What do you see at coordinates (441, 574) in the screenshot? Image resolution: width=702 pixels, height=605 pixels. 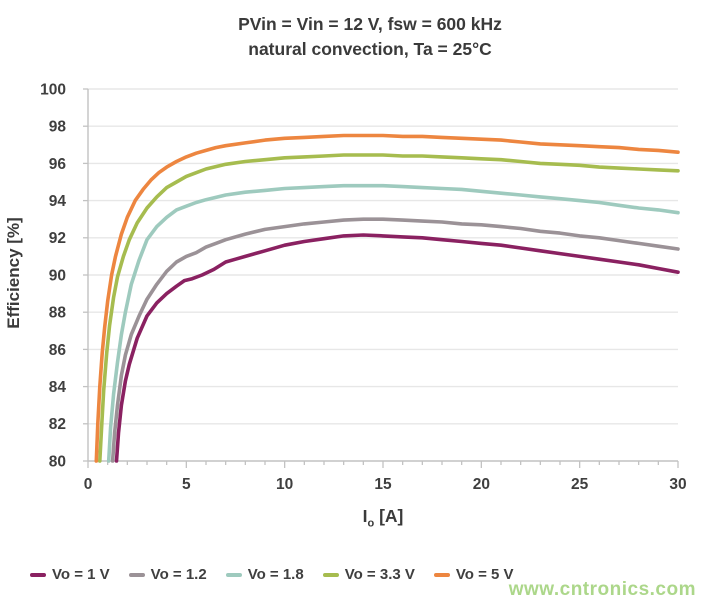 I see `legend-swatch-vo-5v` at bounding box center [441, 574].